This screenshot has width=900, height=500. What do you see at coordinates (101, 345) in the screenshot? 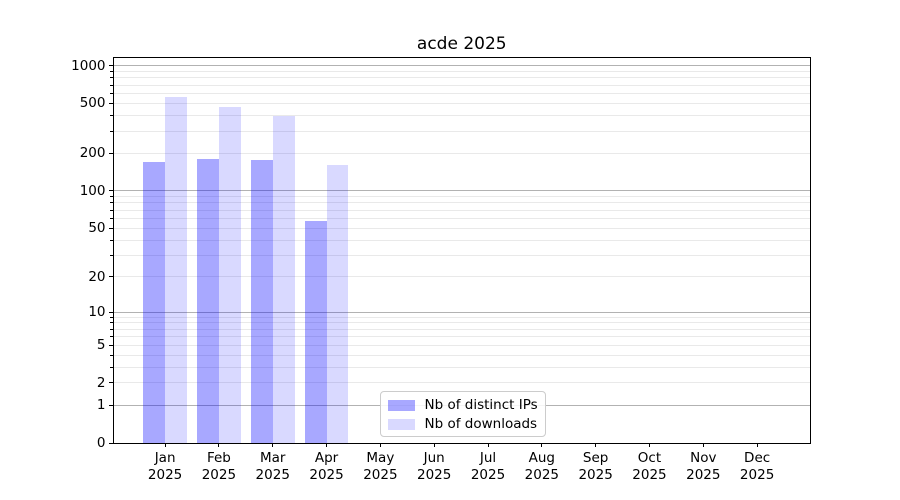
I see `y-tick-label: 5` at bounding box center [101, 345].